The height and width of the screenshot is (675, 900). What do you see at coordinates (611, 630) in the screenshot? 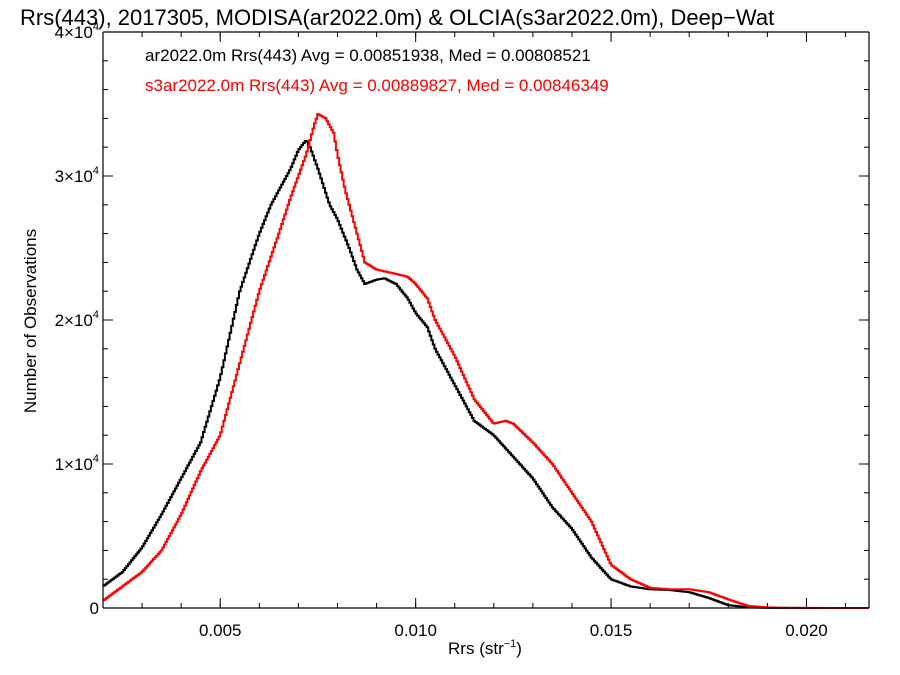
I see `x-tick-label: 0.015` at bounding box center [611, 630].